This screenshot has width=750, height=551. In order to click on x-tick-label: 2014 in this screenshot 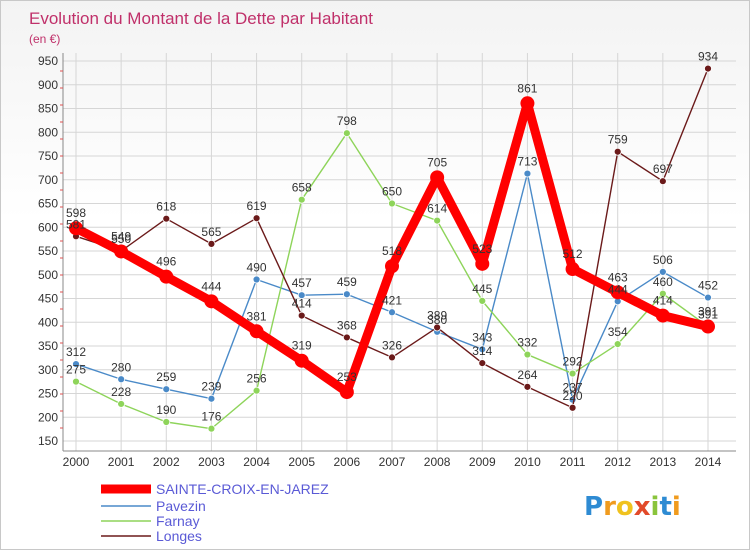, I will do `click(708, 462)`.